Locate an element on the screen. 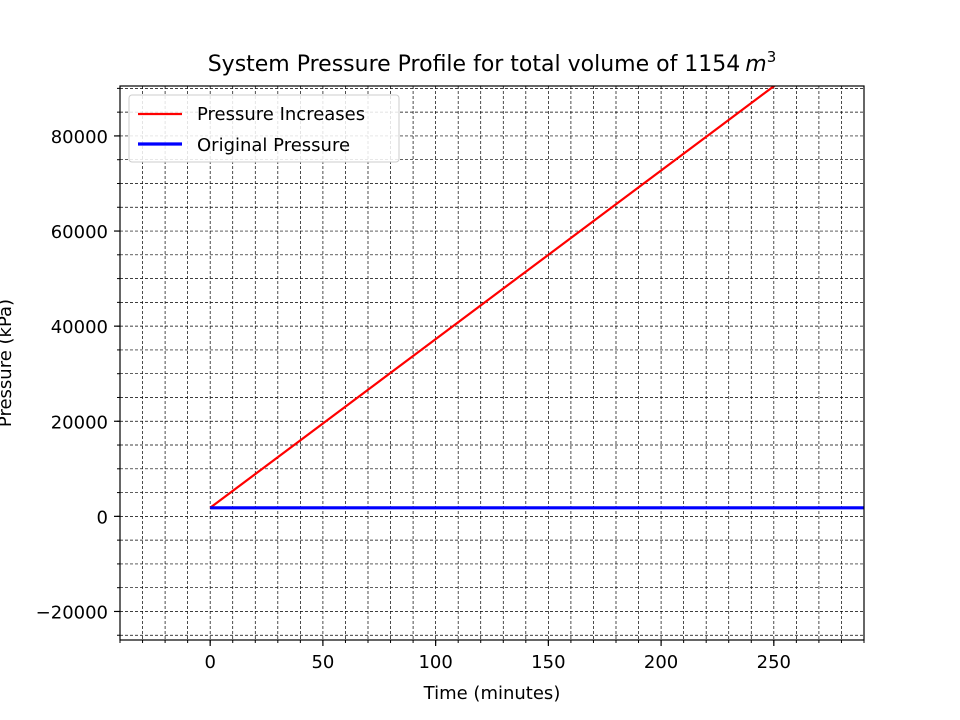 Image resolution: width=960 pixels, height=720 pixels. x-axis-title: Time (minutes) is located at coordinates (492, 693).